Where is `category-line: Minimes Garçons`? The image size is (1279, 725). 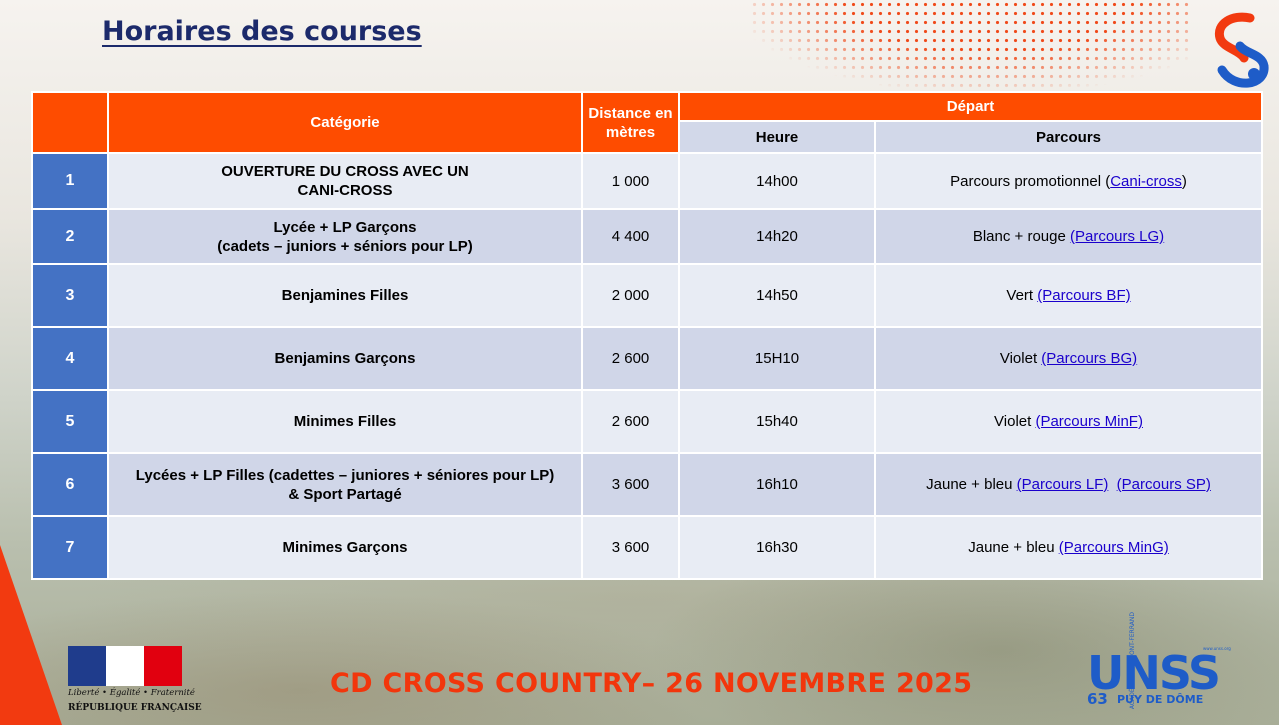
category-line: Minimes Garçons is located at coordinates (345, 547).